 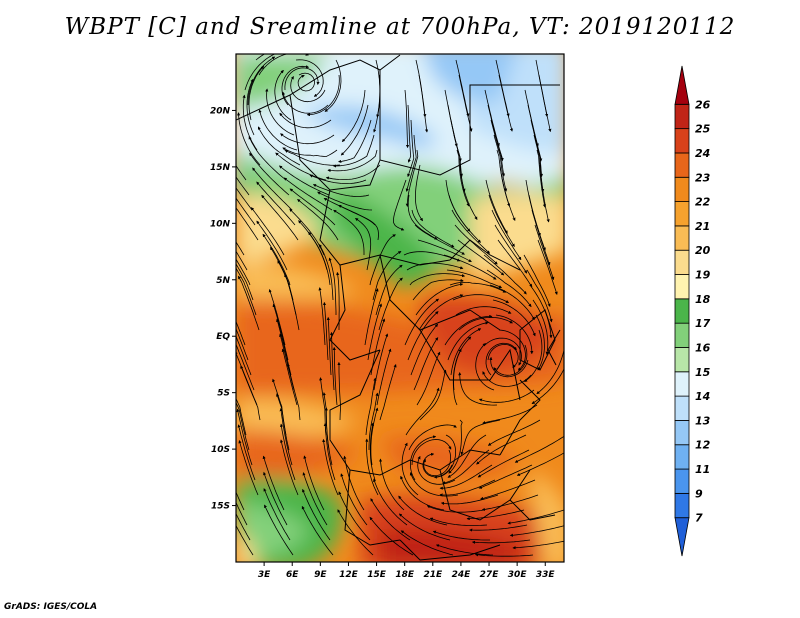 What do you see at coordinates (699, 518) in the screenshot?
I see `colorbar-label: 7` at bounding box center [699, 518].